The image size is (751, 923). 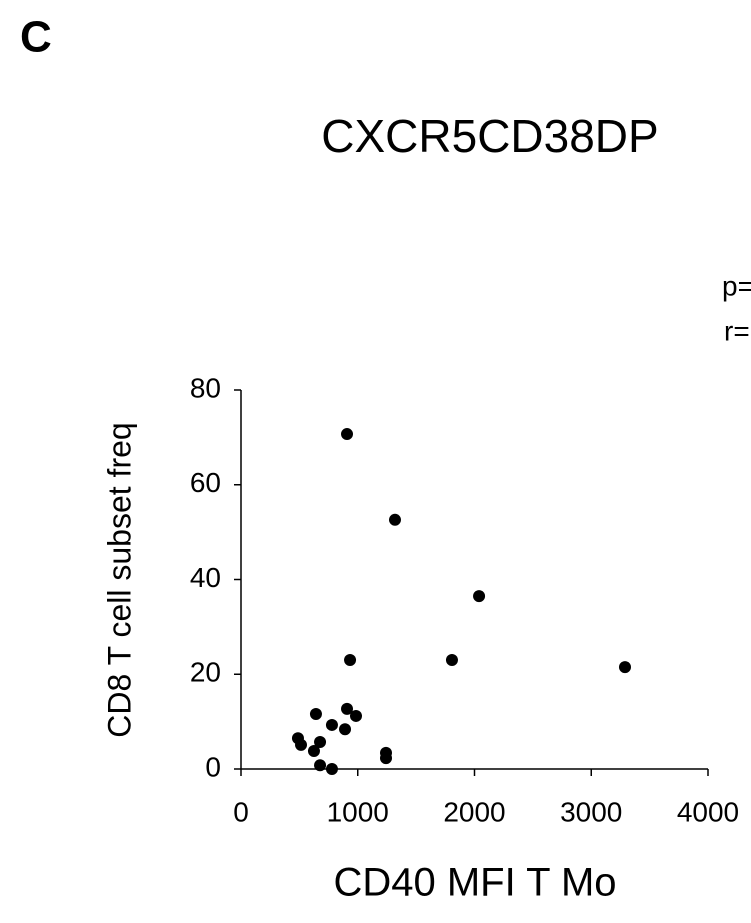 I want to click on panel-label: C, so click(x=36, y=37).